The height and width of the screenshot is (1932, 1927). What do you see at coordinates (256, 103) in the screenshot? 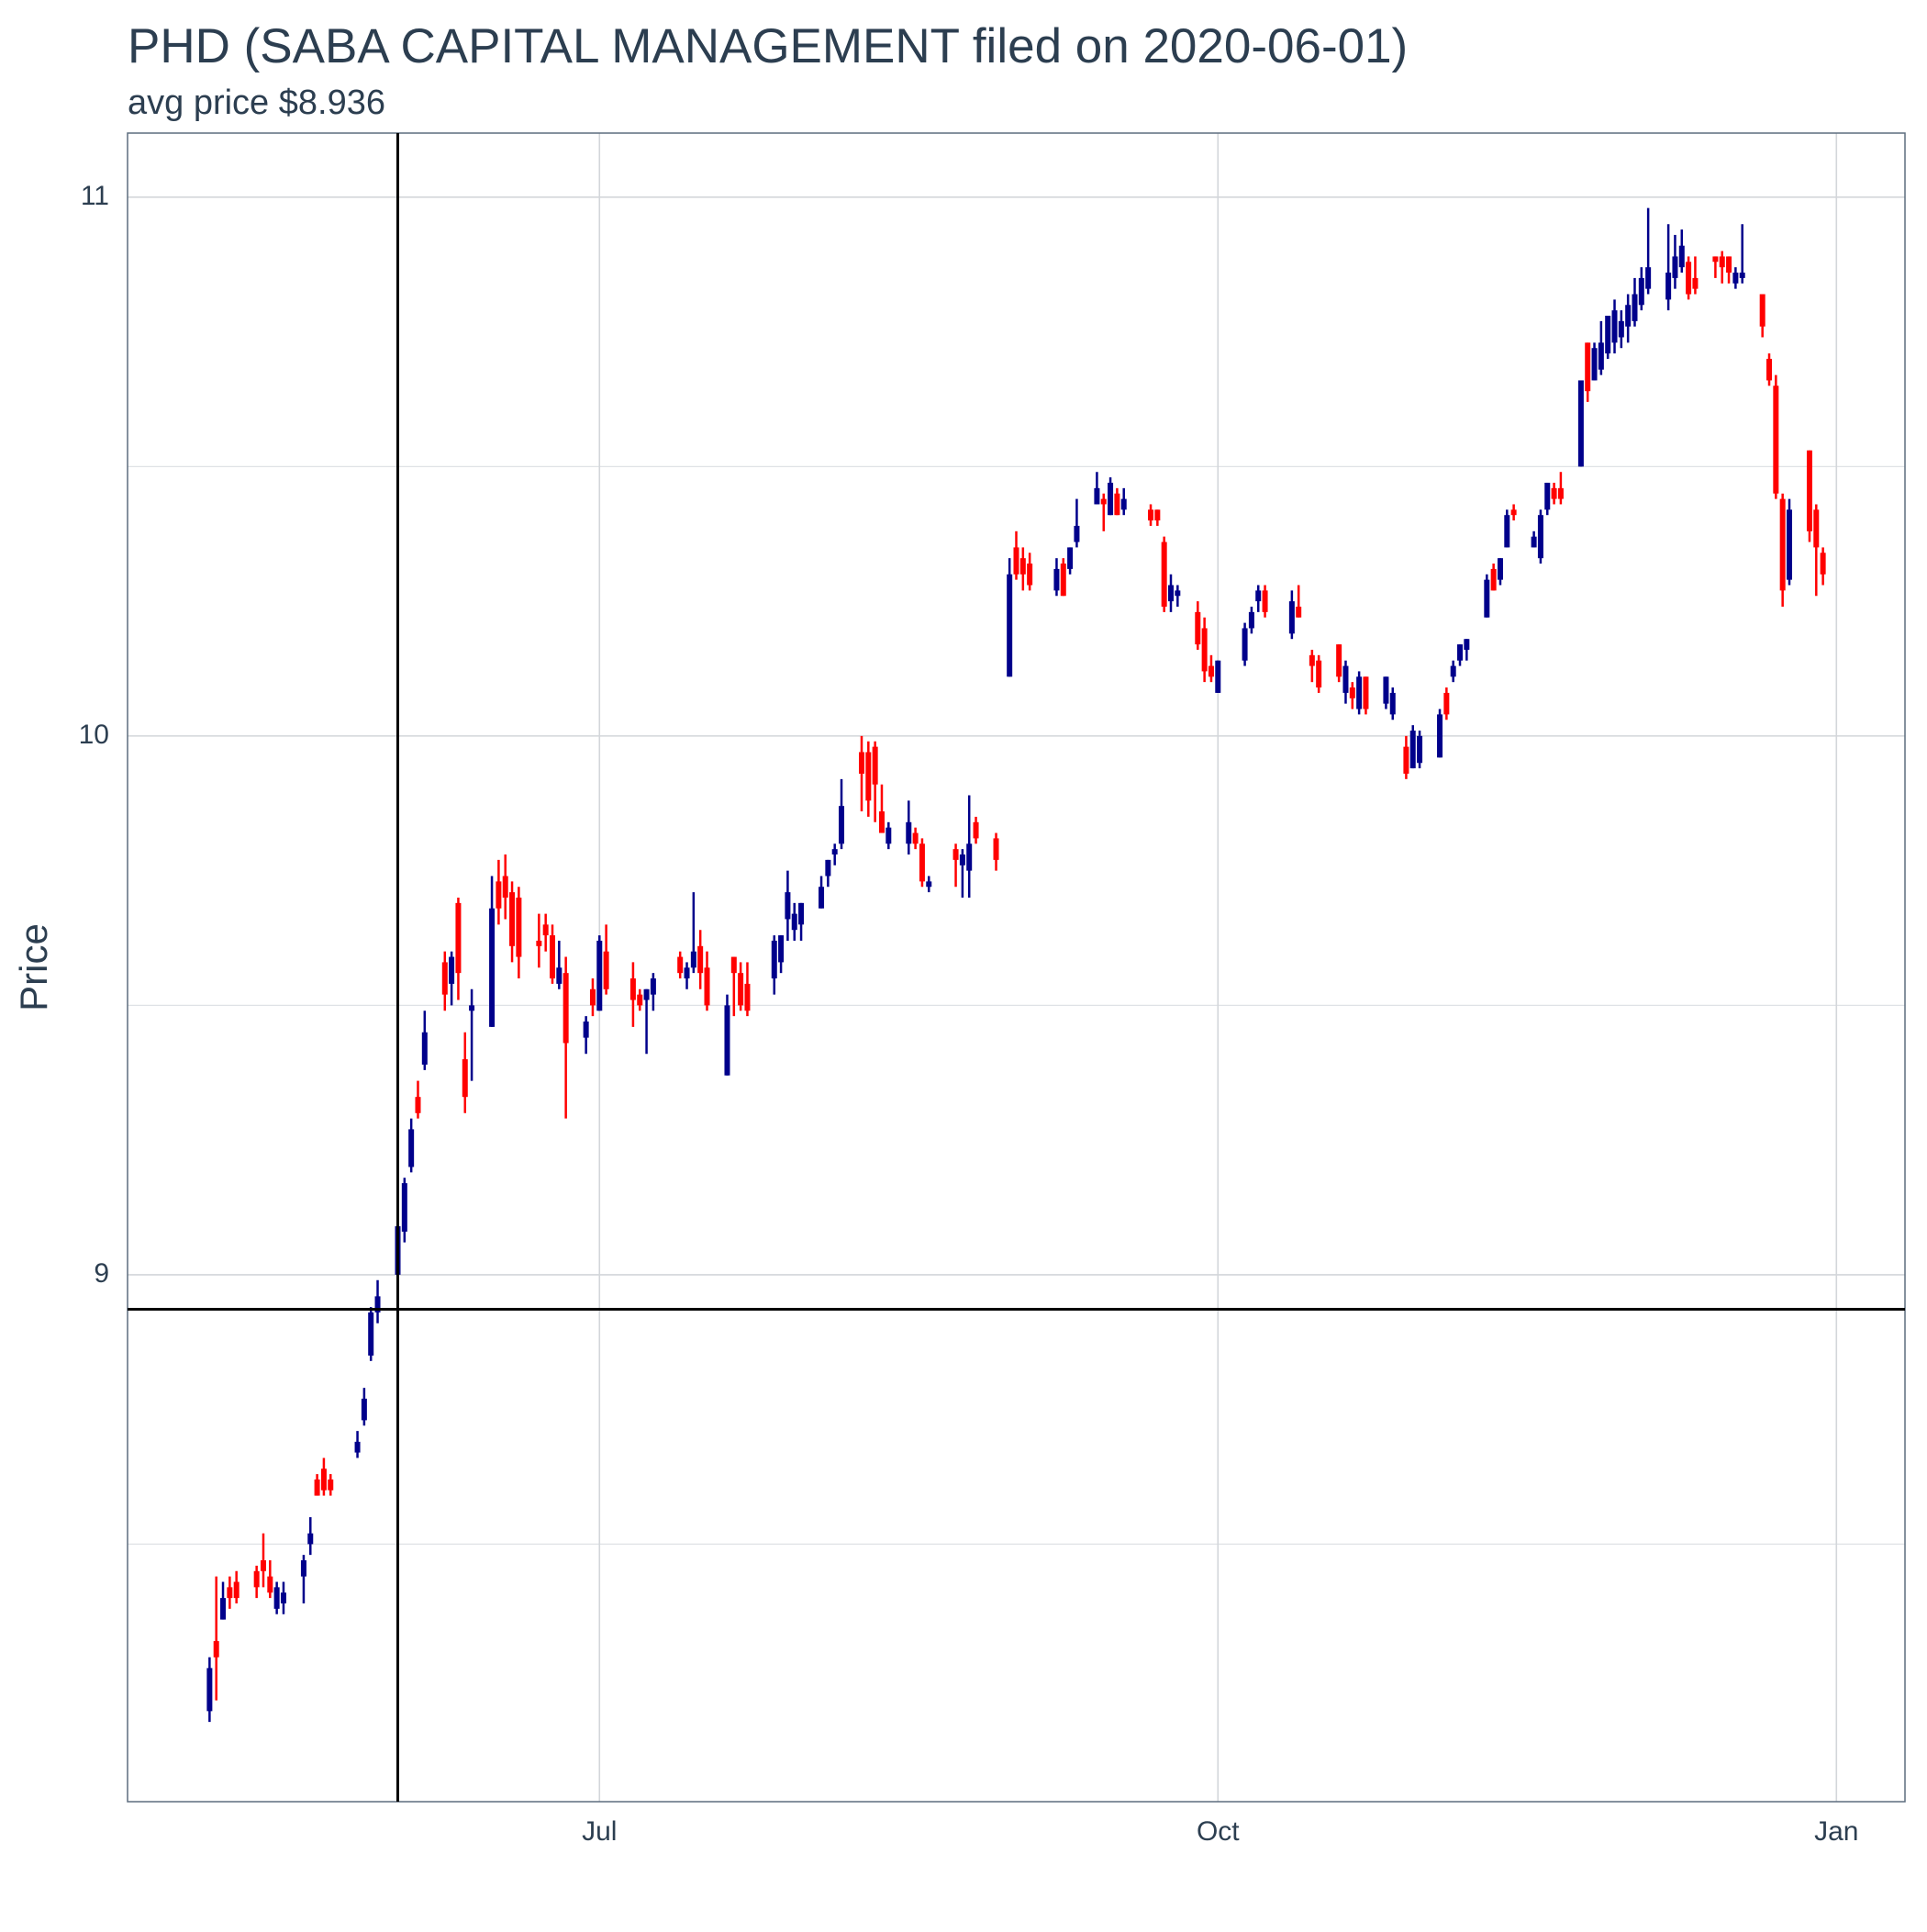
I see `chart-subtitle: avg price $8.936` at bounding box center [256, 103].